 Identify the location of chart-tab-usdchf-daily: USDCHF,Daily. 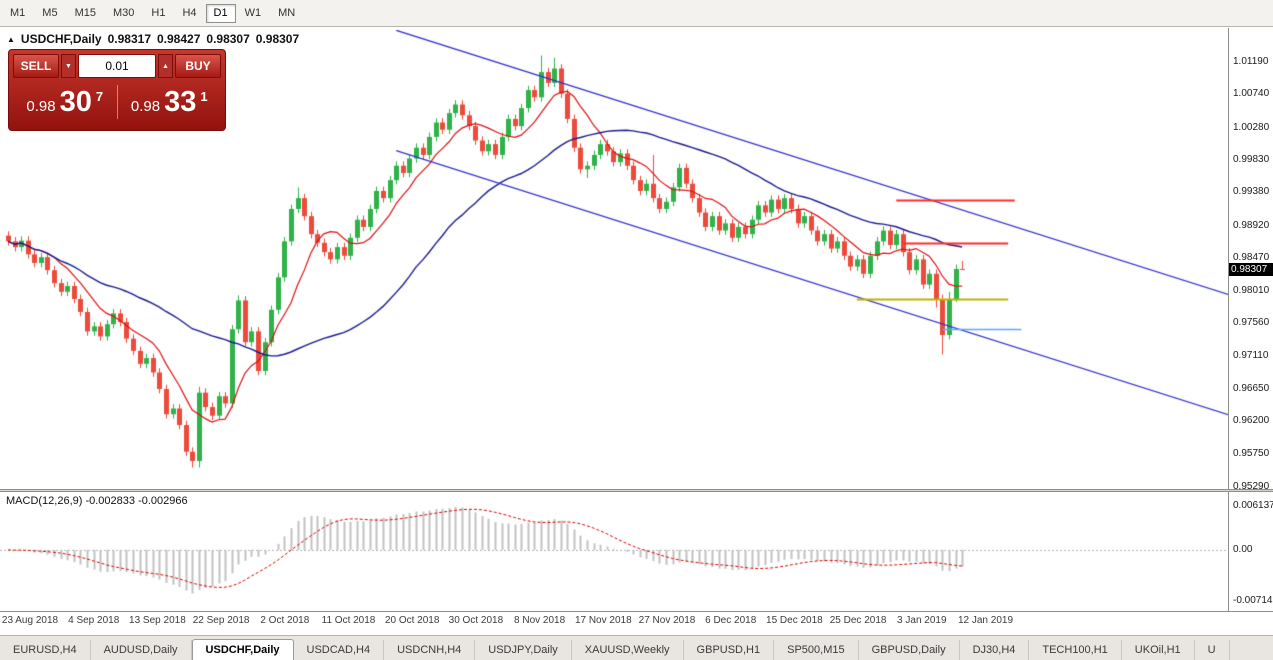
(242, 649).